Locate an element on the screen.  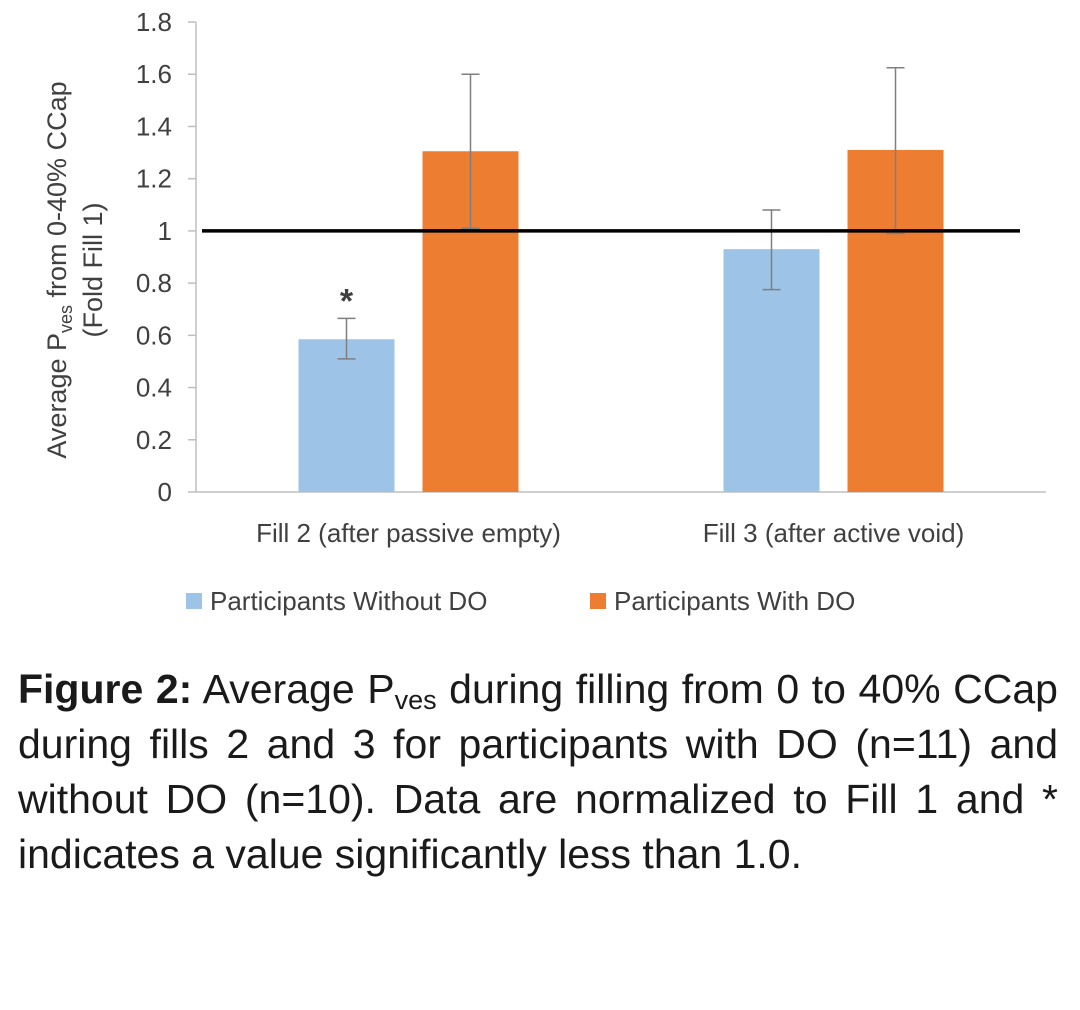
y-tick-label: 1.8 is located at coordinates (154, 22).